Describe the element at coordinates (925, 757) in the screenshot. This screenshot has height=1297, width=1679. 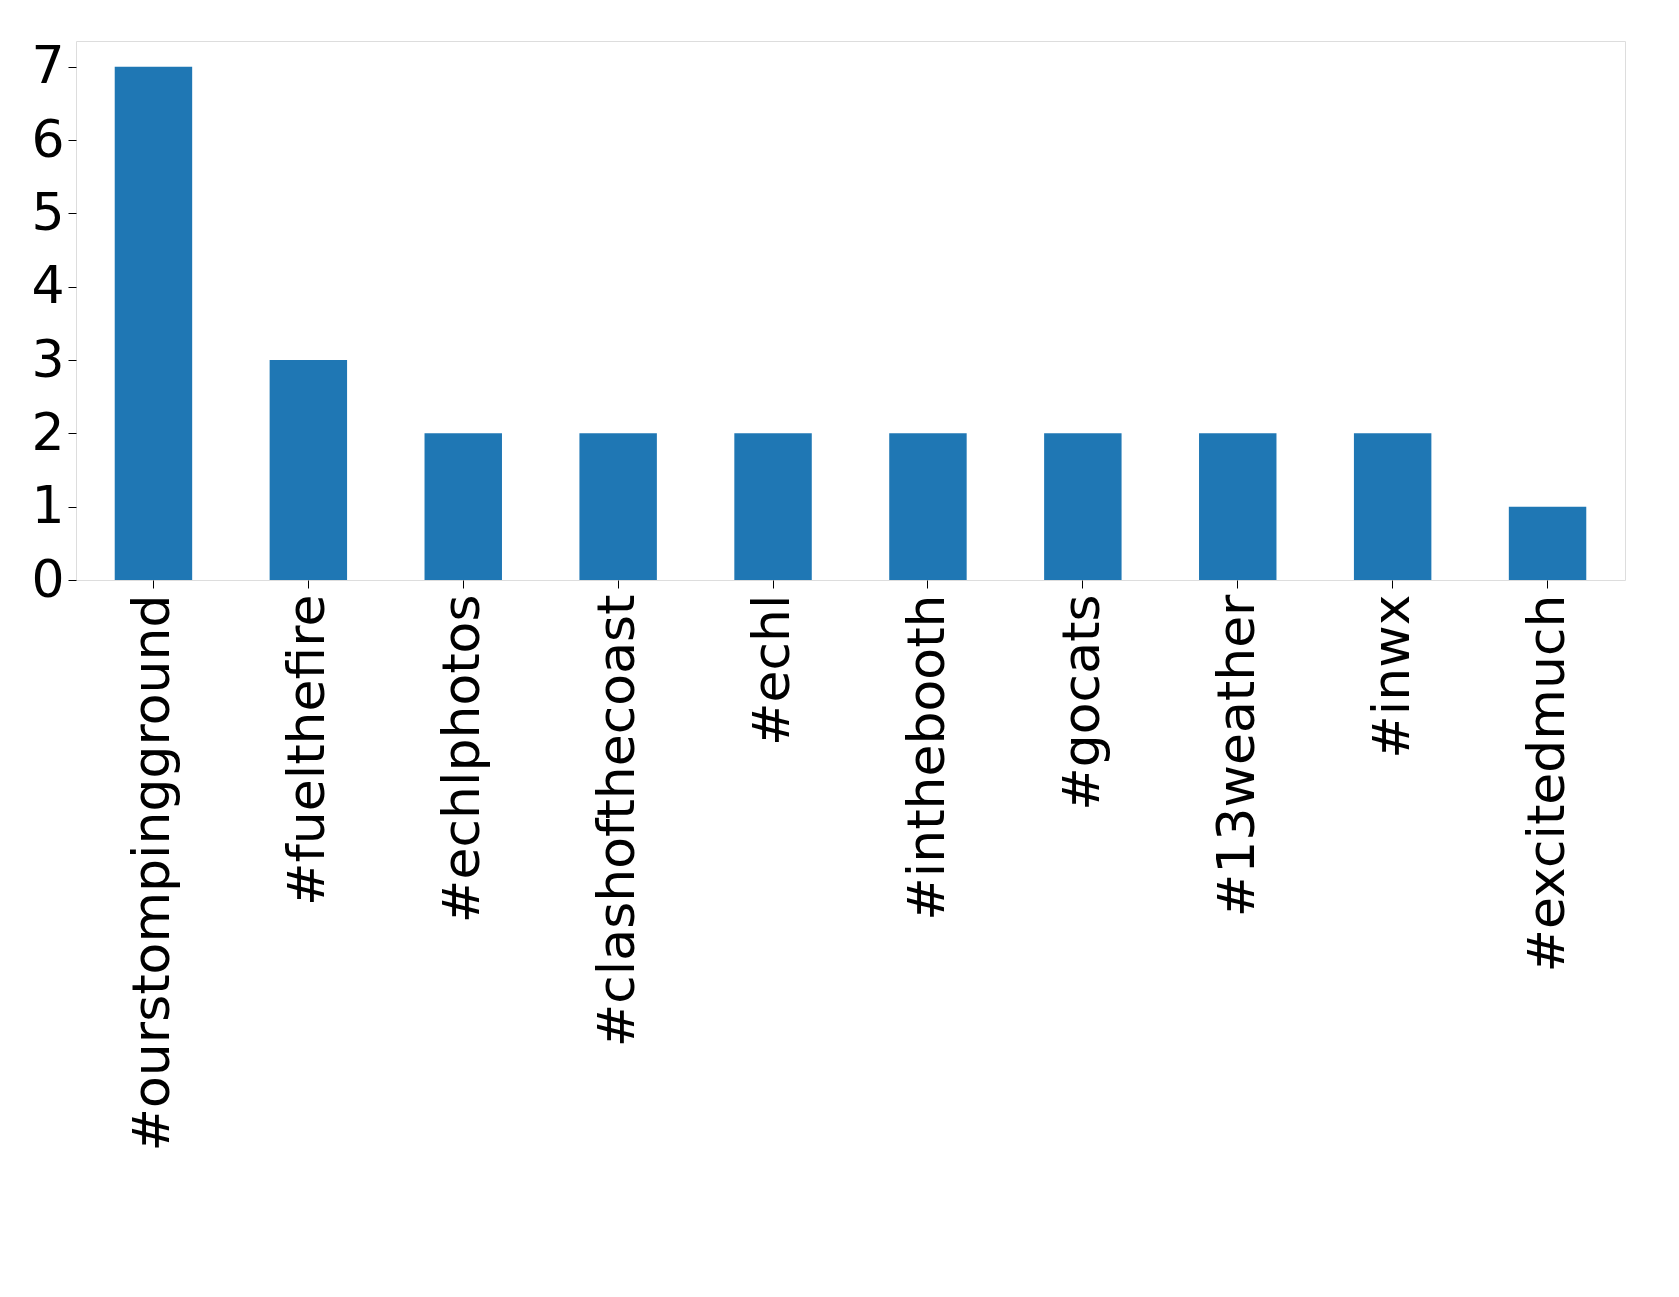
I see `x-tick-label: #inthebooth` at that location.